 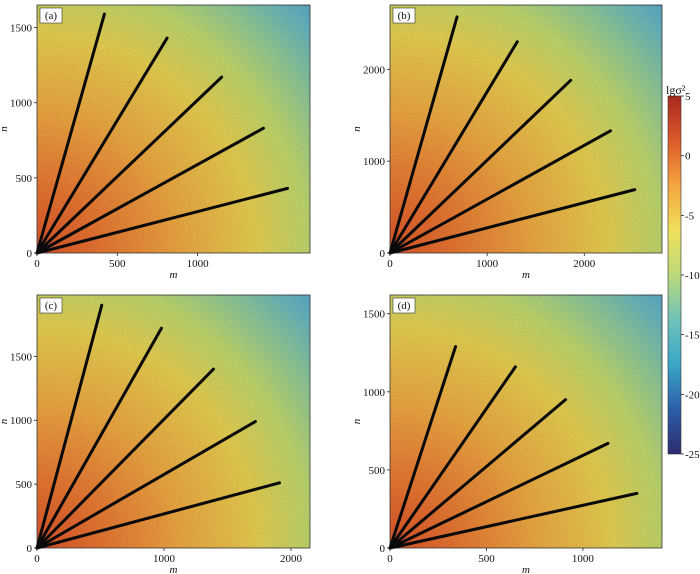 I want to click on x-axis-label-c: m, so click(x=174, y=569).